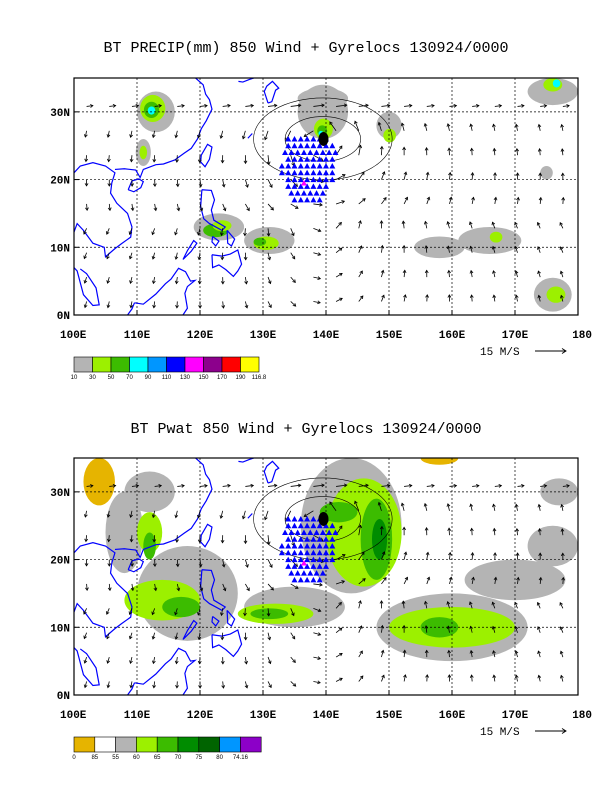  I want to click on lon-label: 170E, so click(515, 716).